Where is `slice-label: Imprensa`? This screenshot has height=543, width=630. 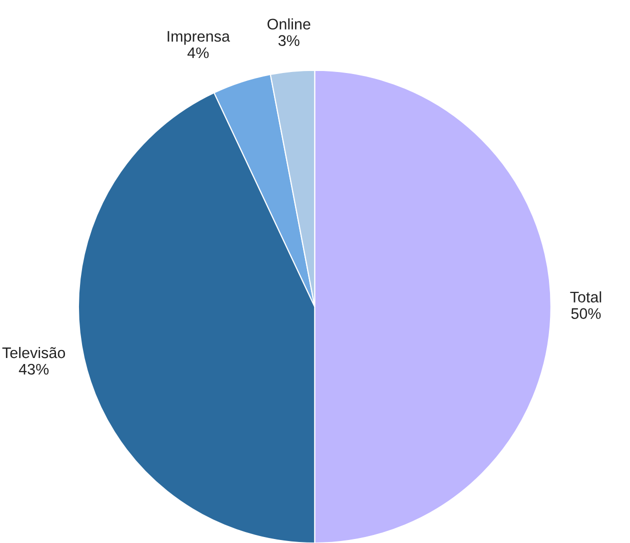 slice-label: Imprensa is located at coordinates (199, 38).